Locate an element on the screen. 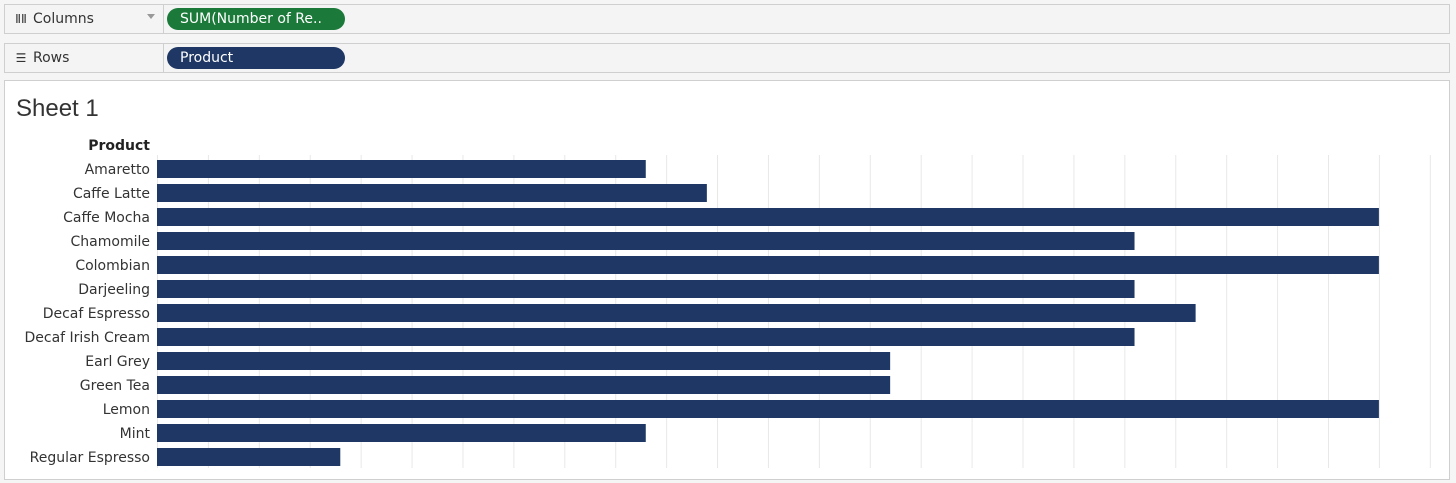 The width and height of the screenshot is (1456, 483). category-label: Caffe Latte is located at coordinates (111, 194).